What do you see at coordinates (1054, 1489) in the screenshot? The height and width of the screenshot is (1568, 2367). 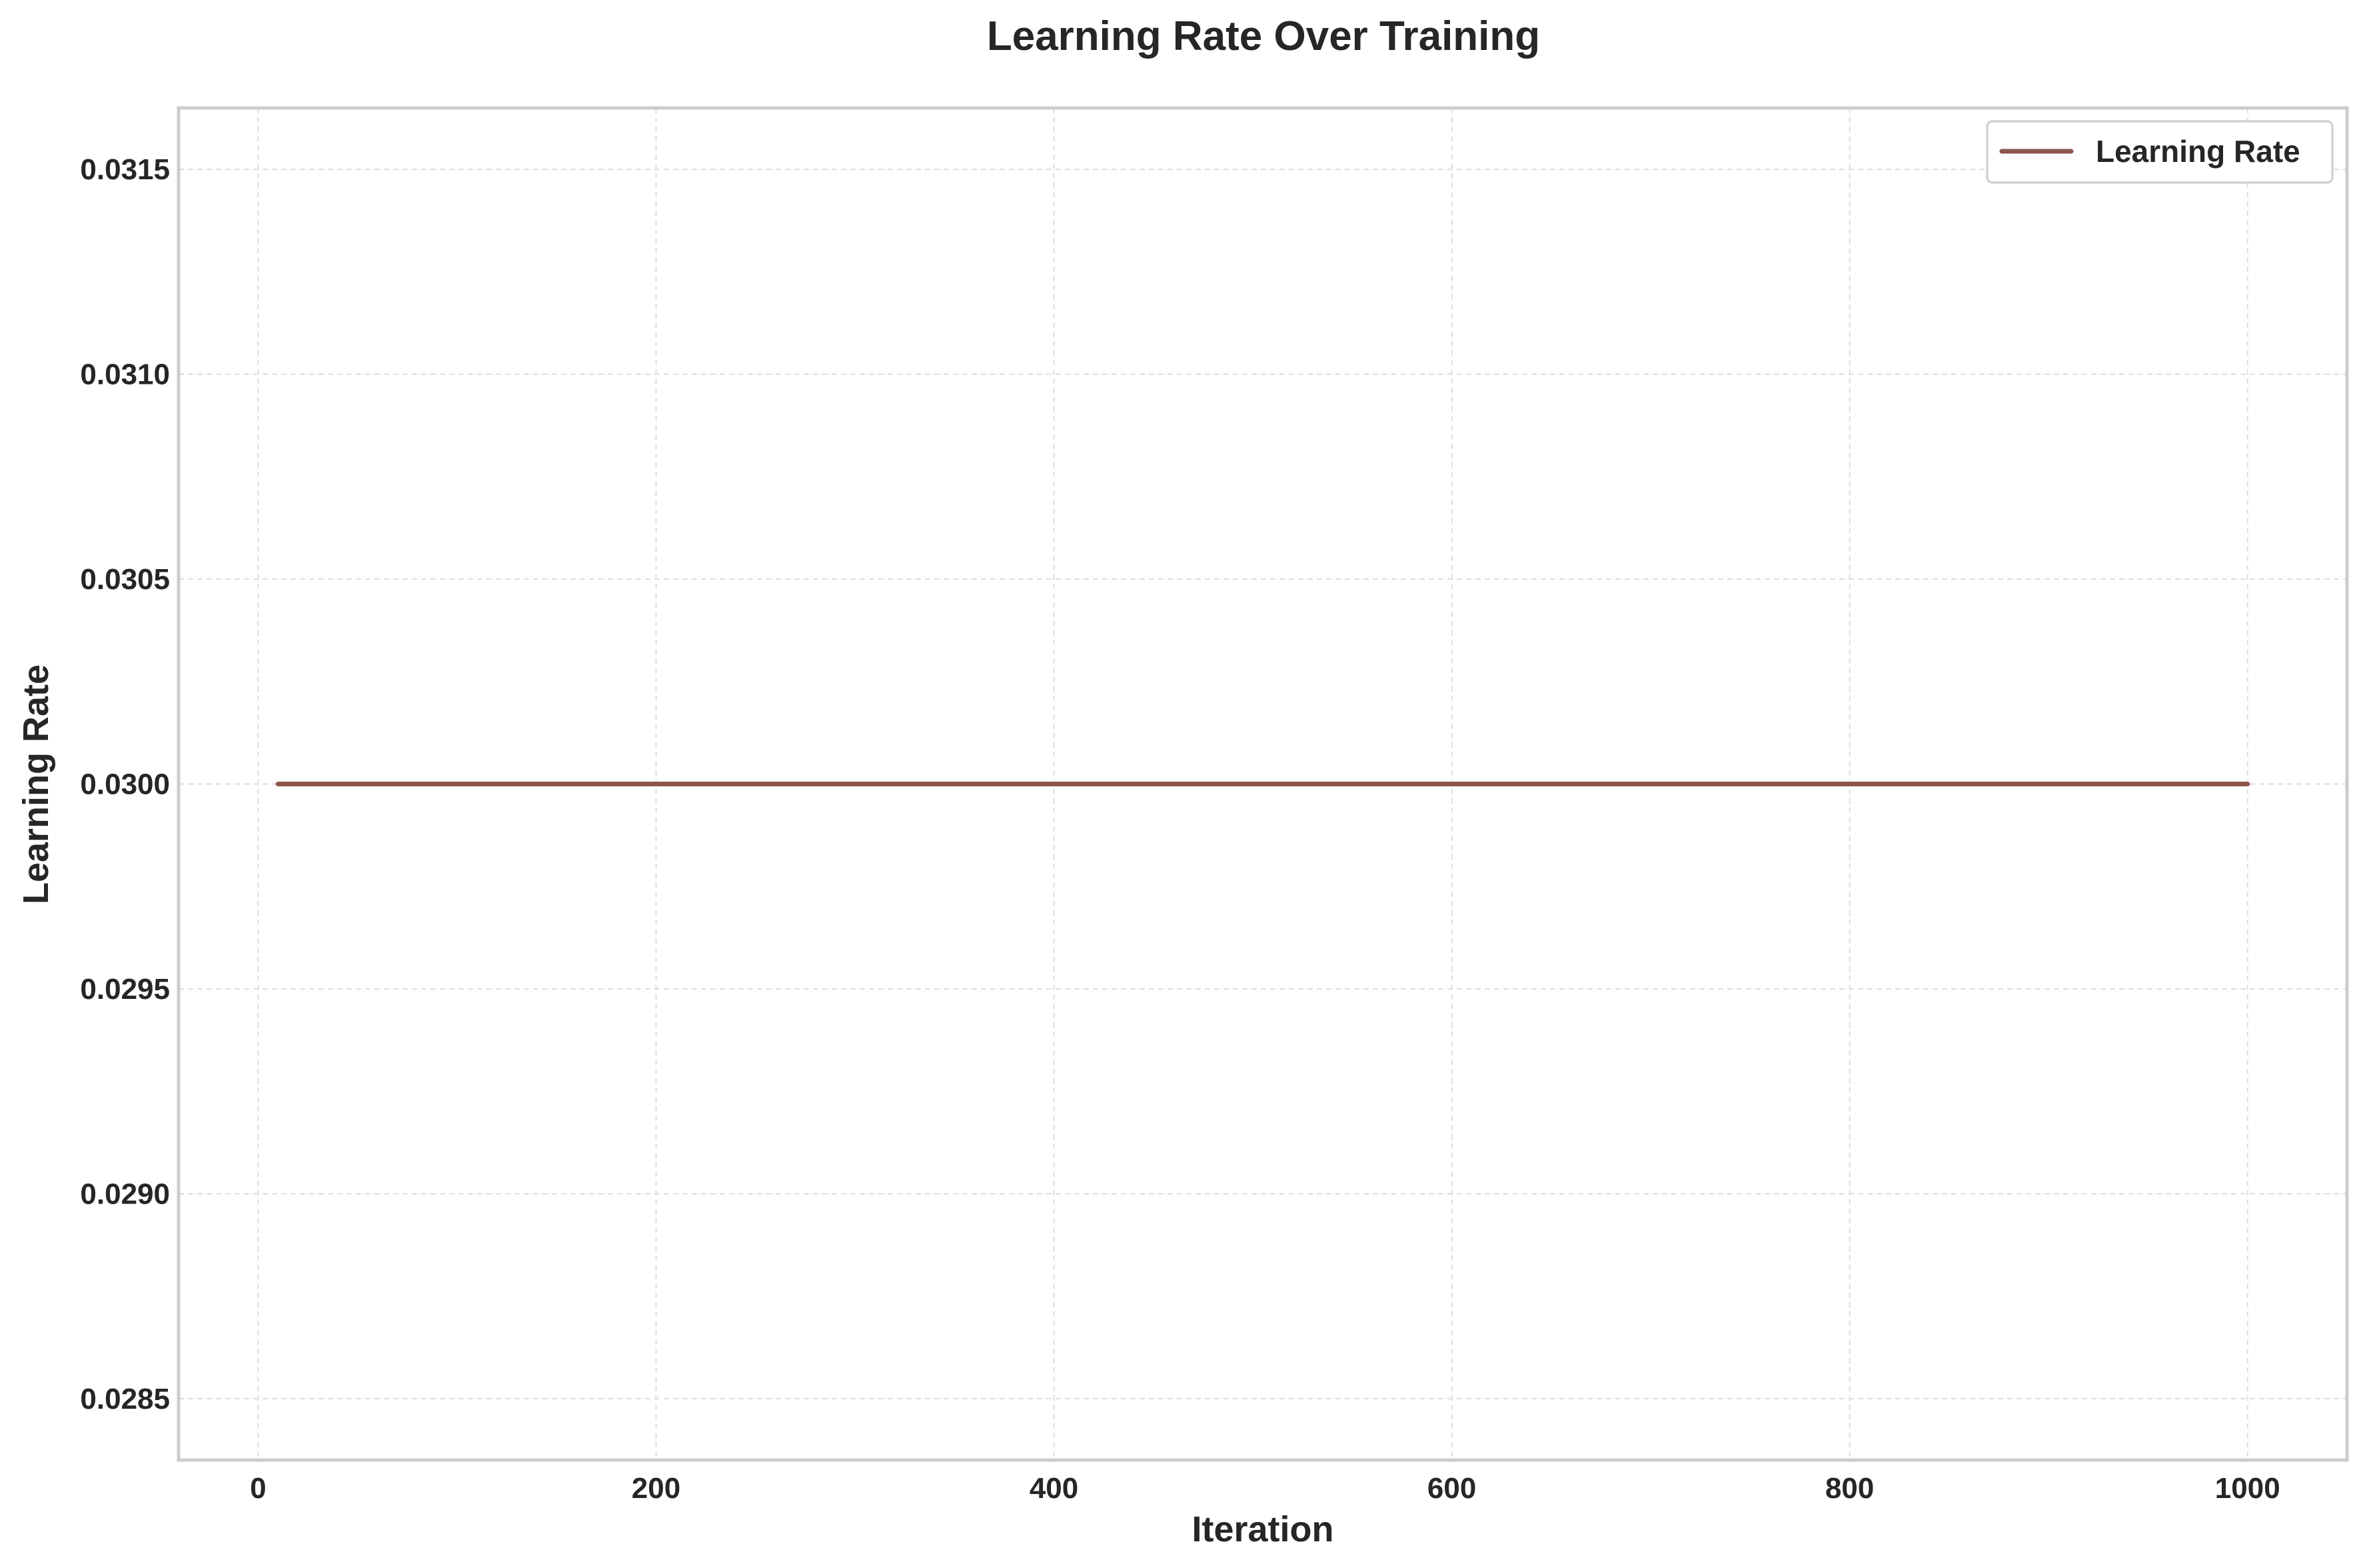 I see `x-tick-label: 400` at bounding box center [1054, 1489].